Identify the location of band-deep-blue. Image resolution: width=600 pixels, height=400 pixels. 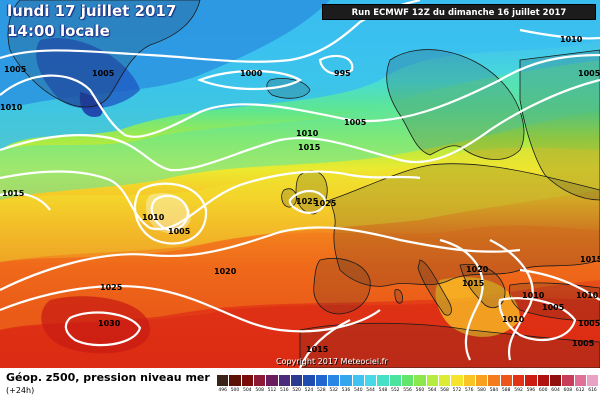
(91, 104).